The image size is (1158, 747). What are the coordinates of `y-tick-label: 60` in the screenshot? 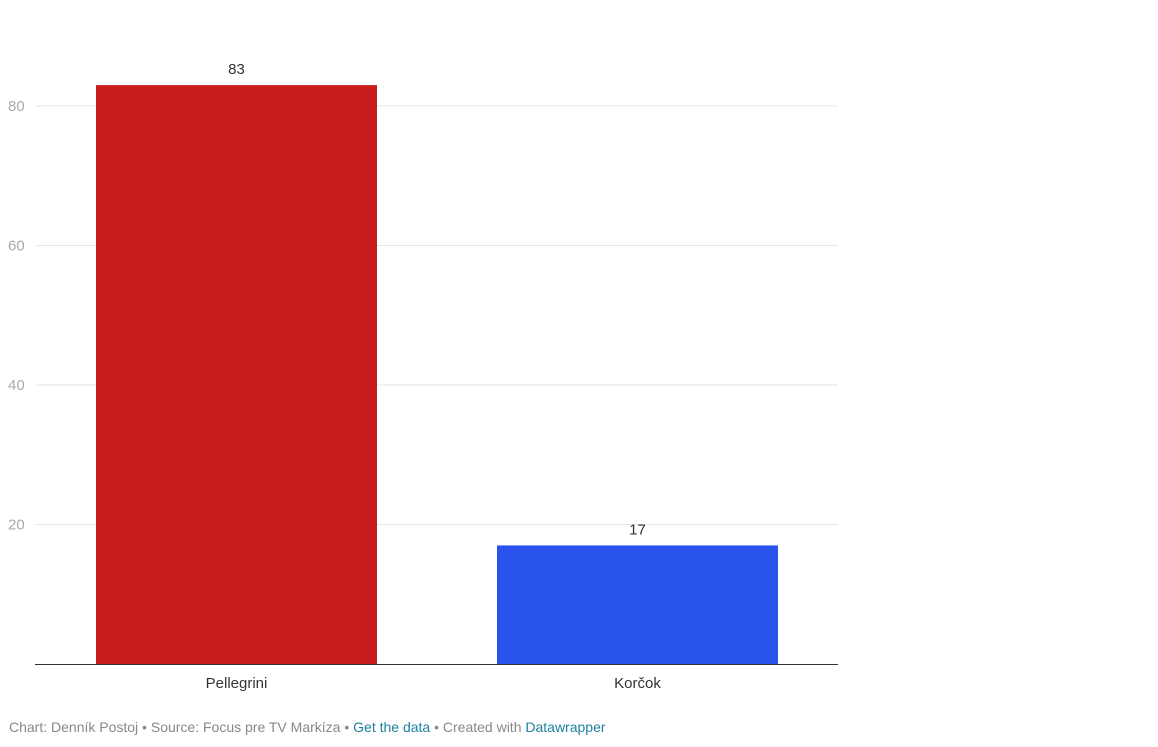 It's located at (16, 246).